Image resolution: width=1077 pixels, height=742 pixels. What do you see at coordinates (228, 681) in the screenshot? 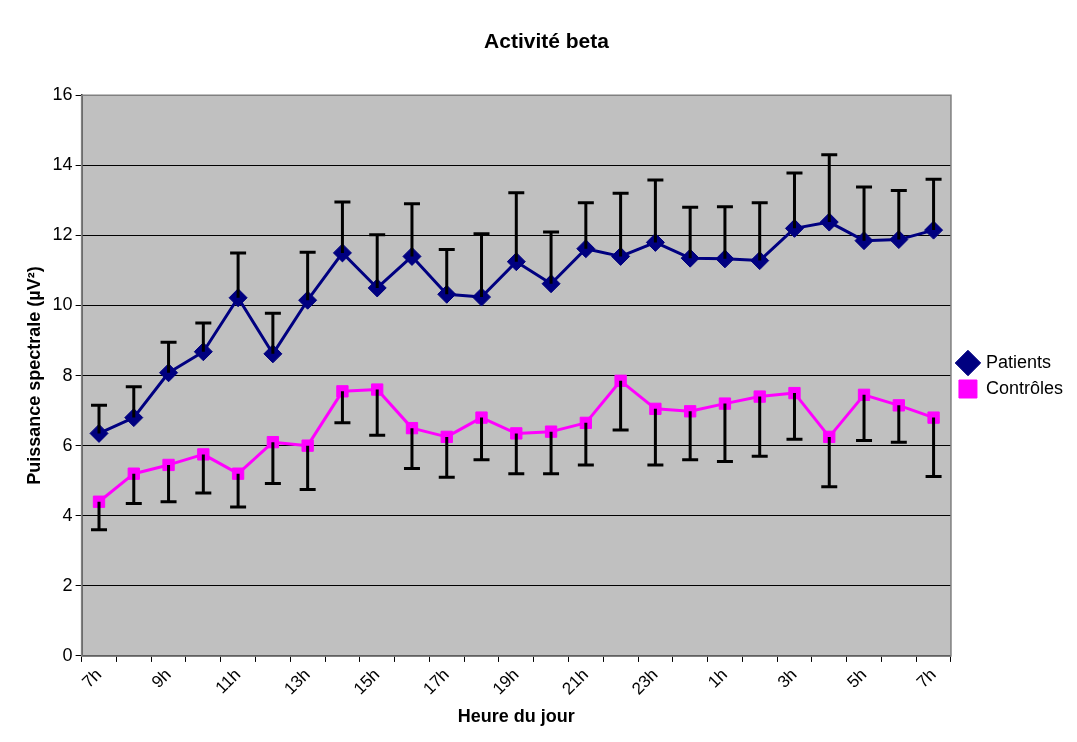
I see `x-tick-label: 11h` at bounding box center [228, 681].